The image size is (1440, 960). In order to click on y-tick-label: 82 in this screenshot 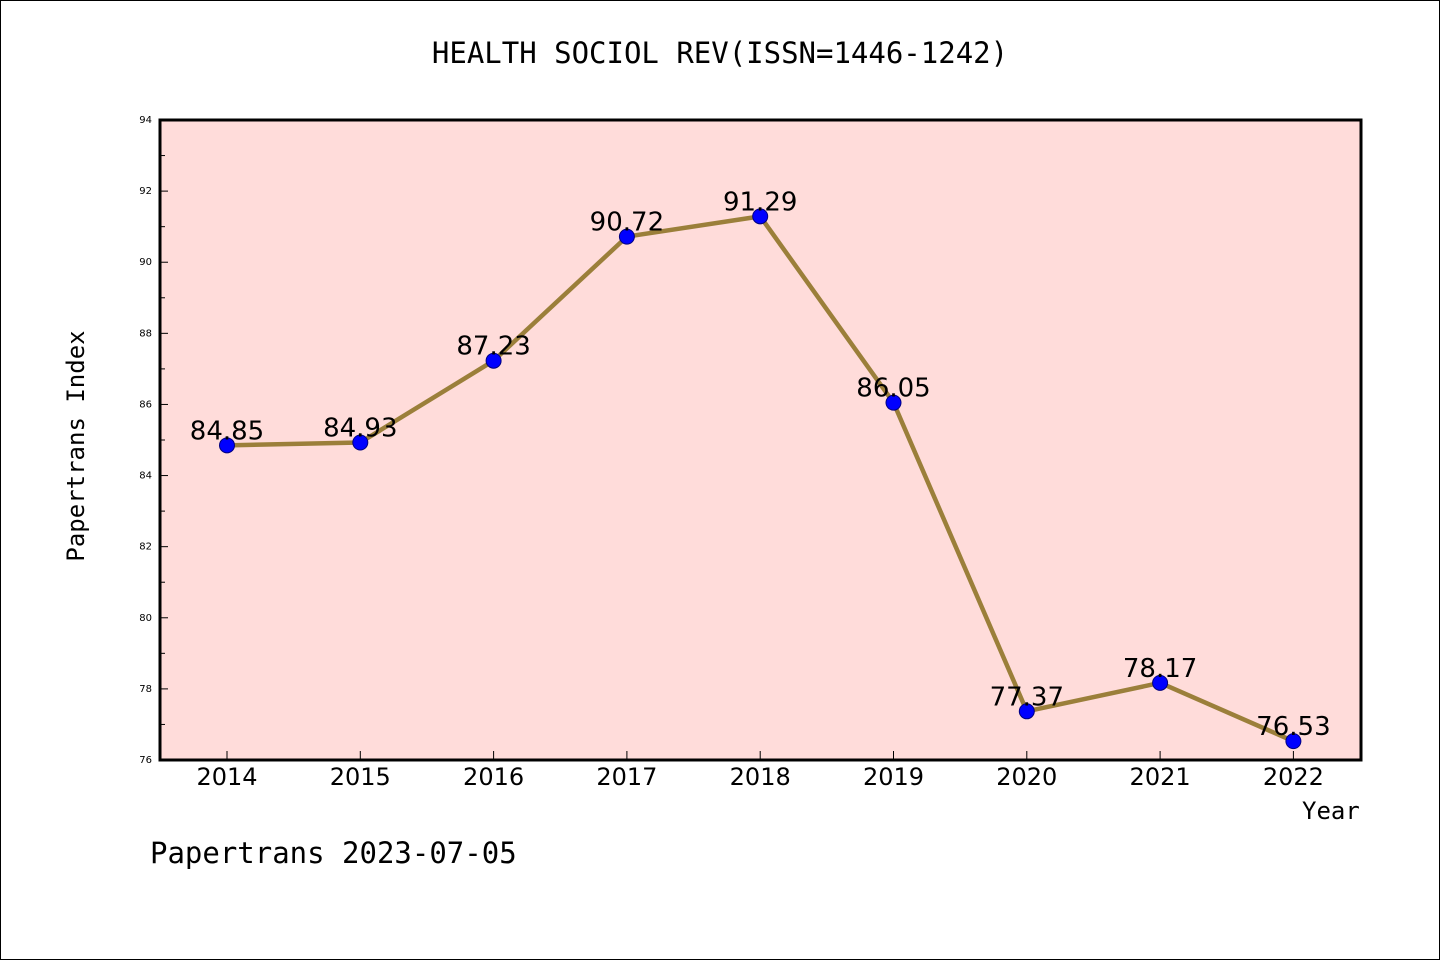, I will do `click(145, 547)`.